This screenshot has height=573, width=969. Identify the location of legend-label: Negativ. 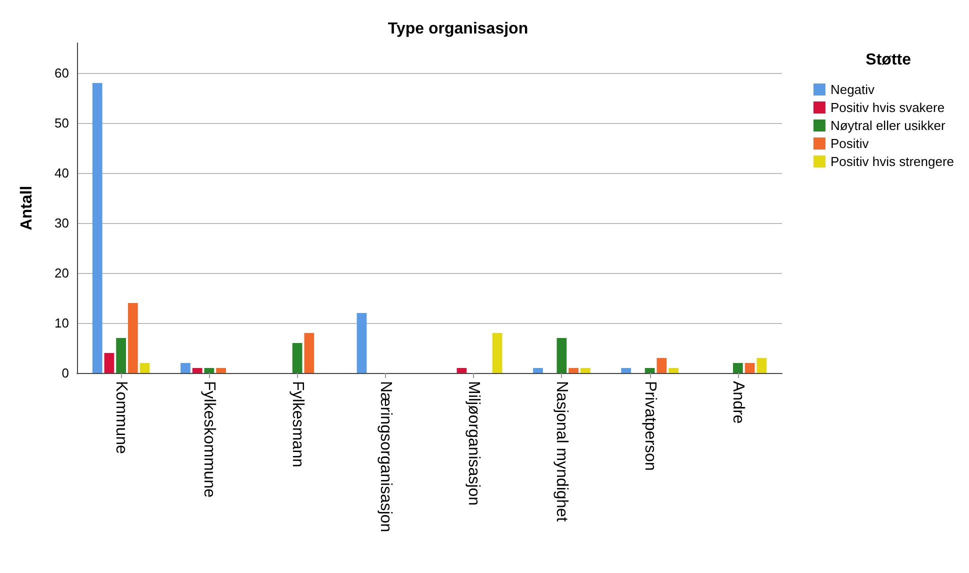
(853, 89).